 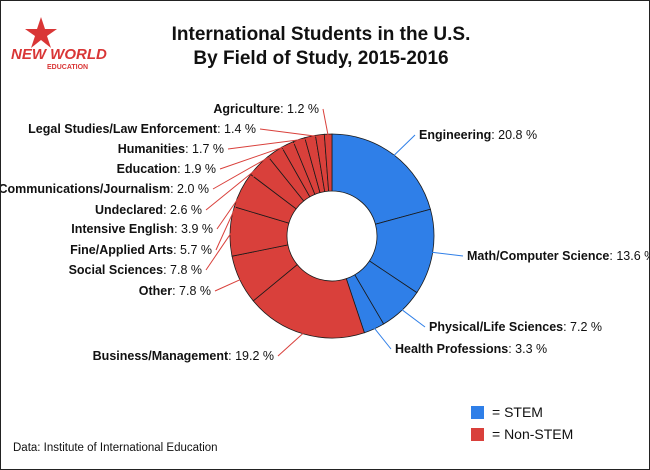 What do you see at coordinates (155, 291) in the screenshot?
I see `slice-label-name: Other` at bounding box center [155, 291].